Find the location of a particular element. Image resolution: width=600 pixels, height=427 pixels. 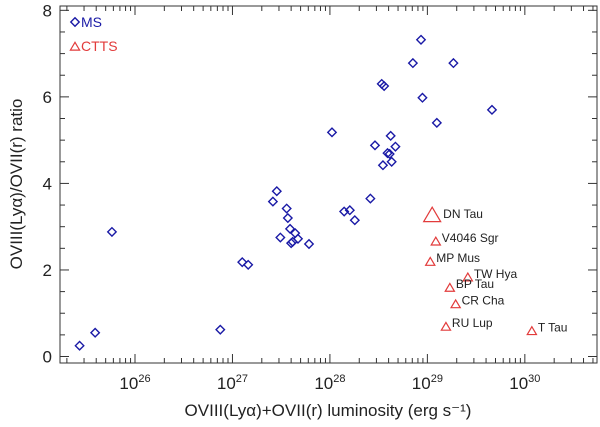

point-annotation: DN Tau is located at coordinates (463, 214).